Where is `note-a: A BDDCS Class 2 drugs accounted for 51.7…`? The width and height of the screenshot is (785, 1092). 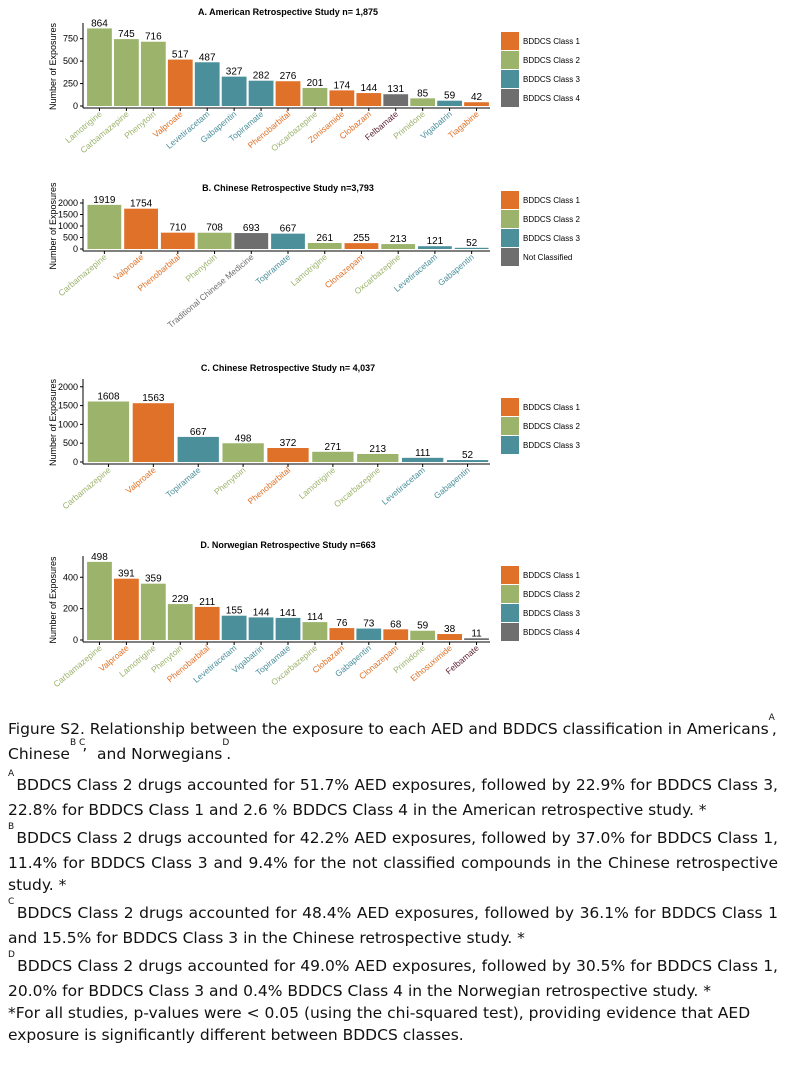
note-a: A BDDCS Class 2 drugs accounted for 51.7… is located at coordinates (393, 795).